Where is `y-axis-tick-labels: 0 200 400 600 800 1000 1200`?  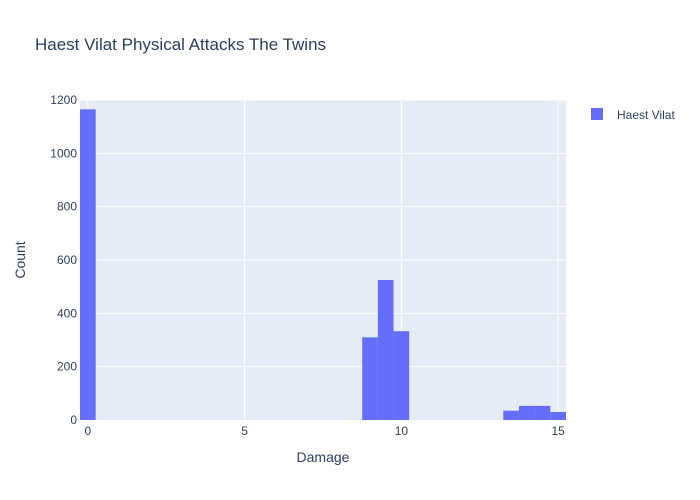 y-axis-tick-labels: 0 200 400 600 800 1000 1200 is located at coordinates (63, 260).